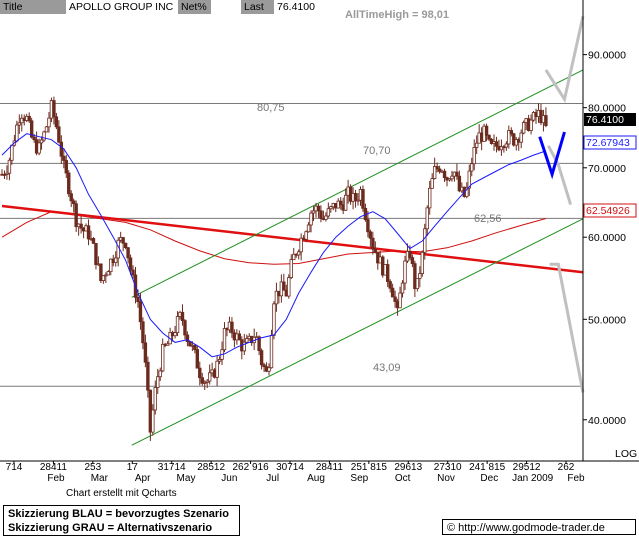 This screenshot has height=539, width=639. Describe the element at coordinates (172, 467) in the screenshot. I see `x-tick-label: 31714` at that location.